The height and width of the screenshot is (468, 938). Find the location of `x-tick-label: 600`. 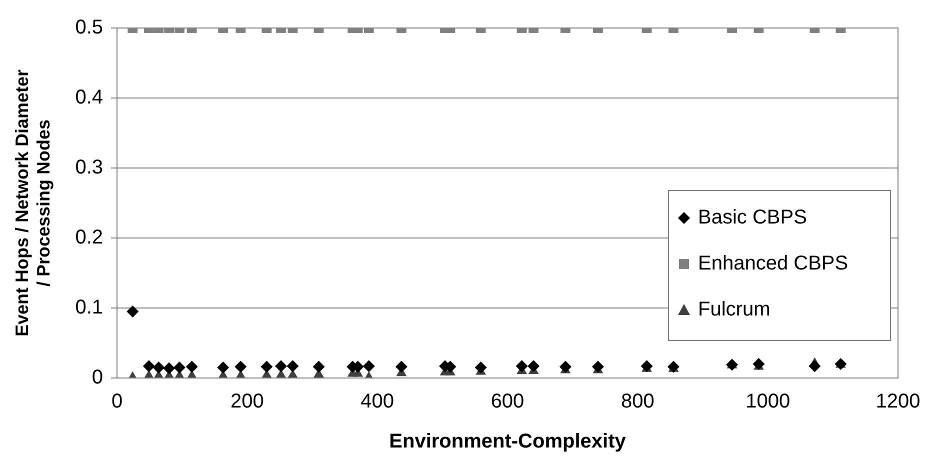

x-tick-label: 600 is located at coordinates (507, 401).